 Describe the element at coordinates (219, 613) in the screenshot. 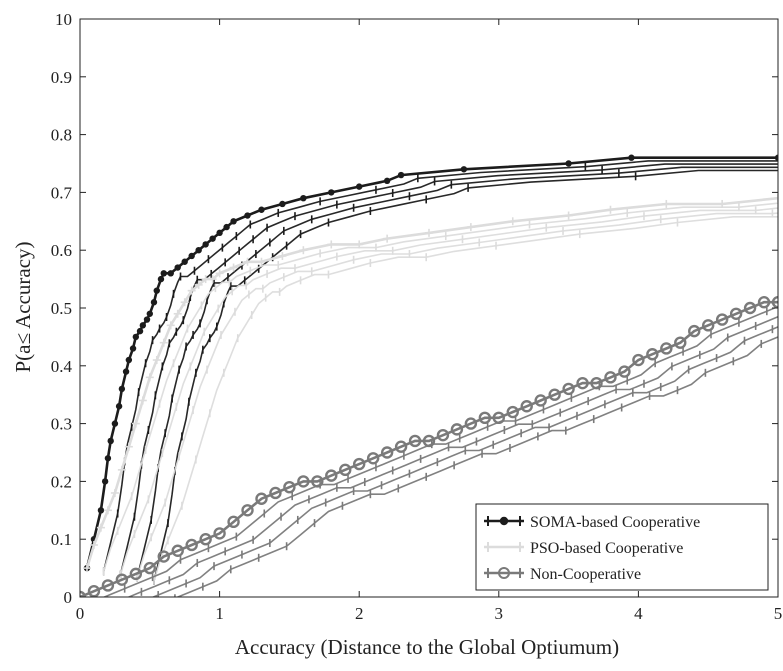

I see `x-tick-label: 1` at that location.